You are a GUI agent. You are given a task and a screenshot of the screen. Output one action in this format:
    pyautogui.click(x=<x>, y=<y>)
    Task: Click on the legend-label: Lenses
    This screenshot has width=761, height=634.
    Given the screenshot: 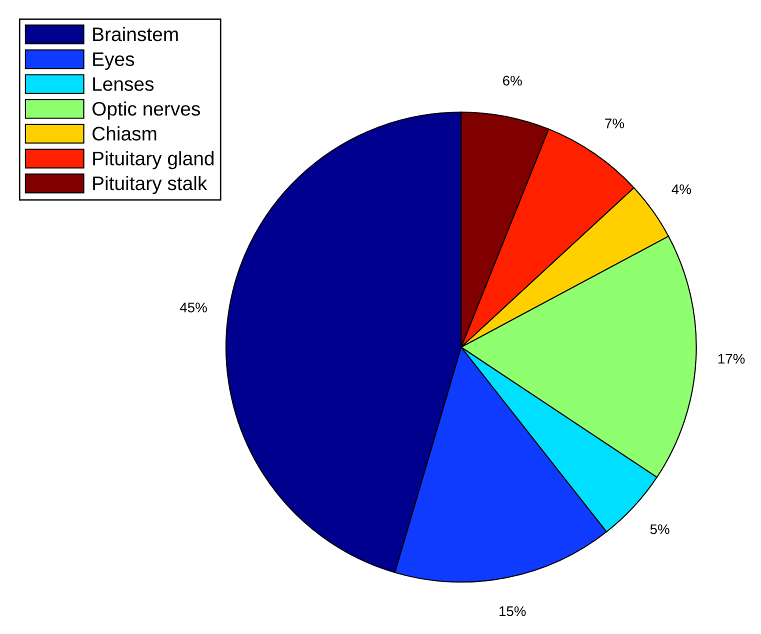 What is the action you would take?
    pyautogui.click(x=123, y=84)
    